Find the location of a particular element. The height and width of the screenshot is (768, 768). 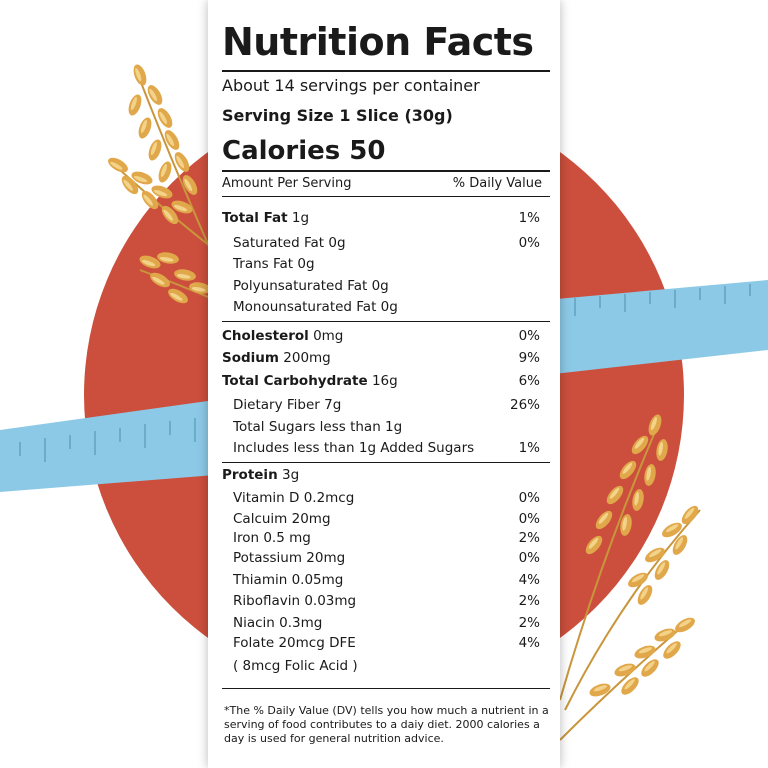

nutrient-potassium: Potassium 20mg is located at coordinates (289, 558).